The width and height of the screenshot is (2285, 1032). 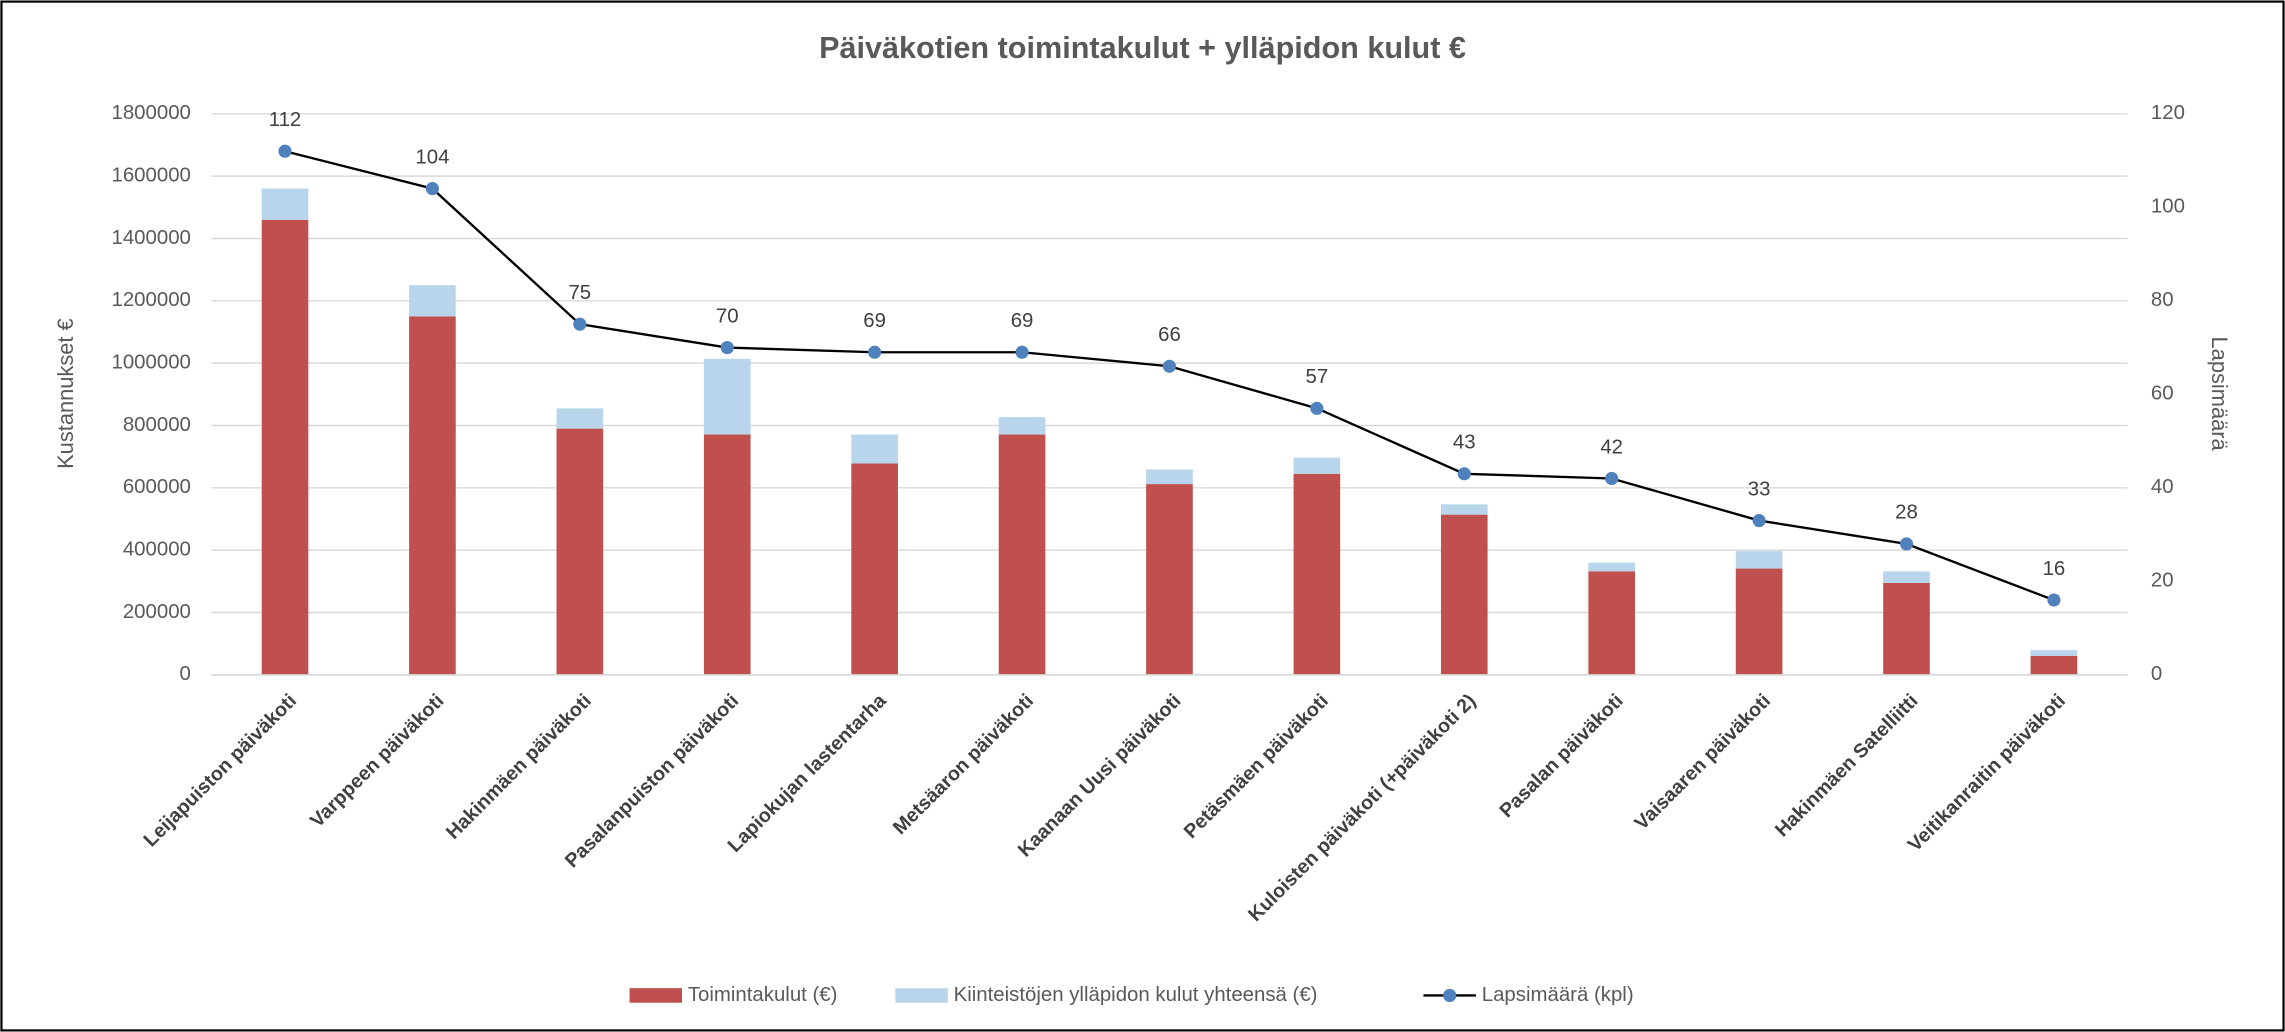 What do you see at coordinates (2156, 674) in the screenshot?
I see `y2-tick-label: 0` at bounding box center [2156, 674].